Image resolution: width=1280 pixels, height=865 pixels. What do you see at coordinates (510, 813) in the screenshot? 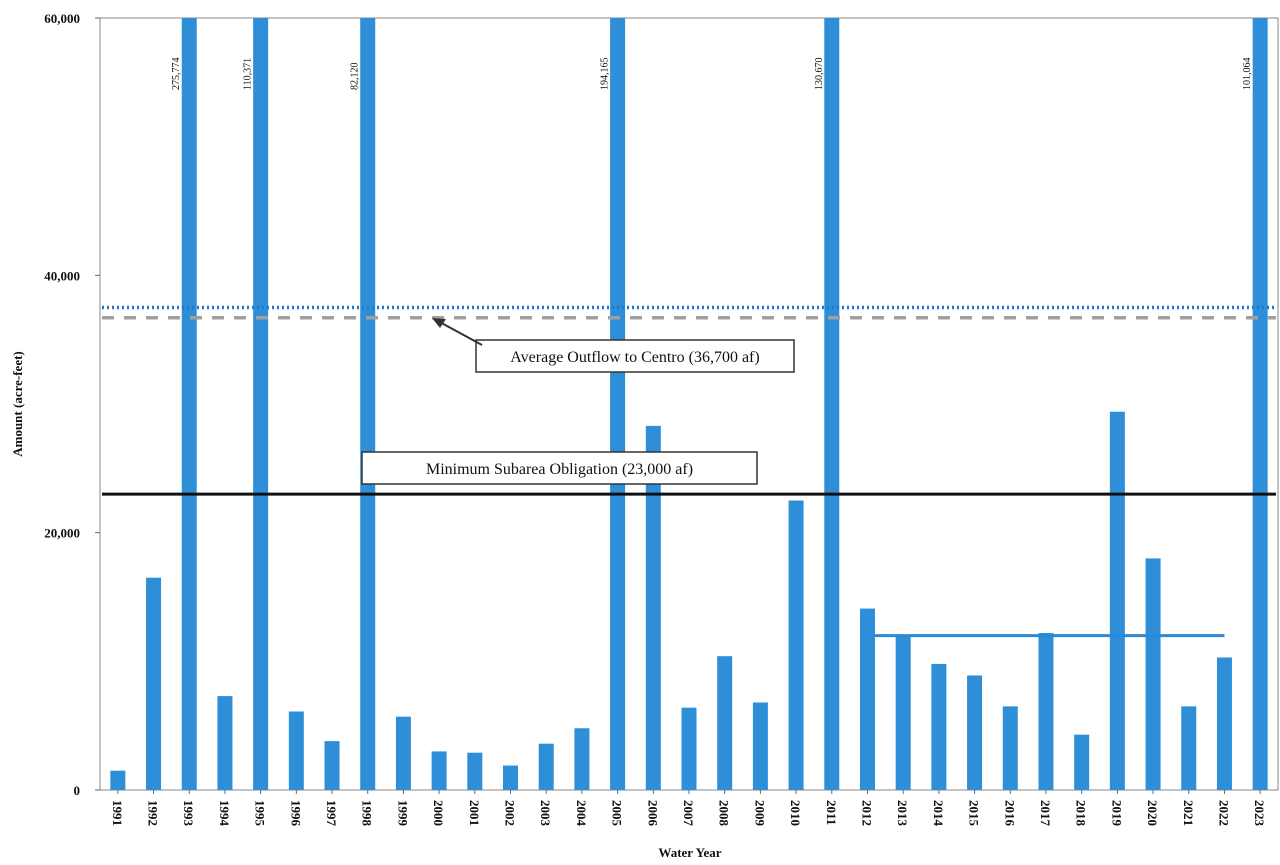
I see `x-tick-label: 2002` at bounding box center [510, 813].